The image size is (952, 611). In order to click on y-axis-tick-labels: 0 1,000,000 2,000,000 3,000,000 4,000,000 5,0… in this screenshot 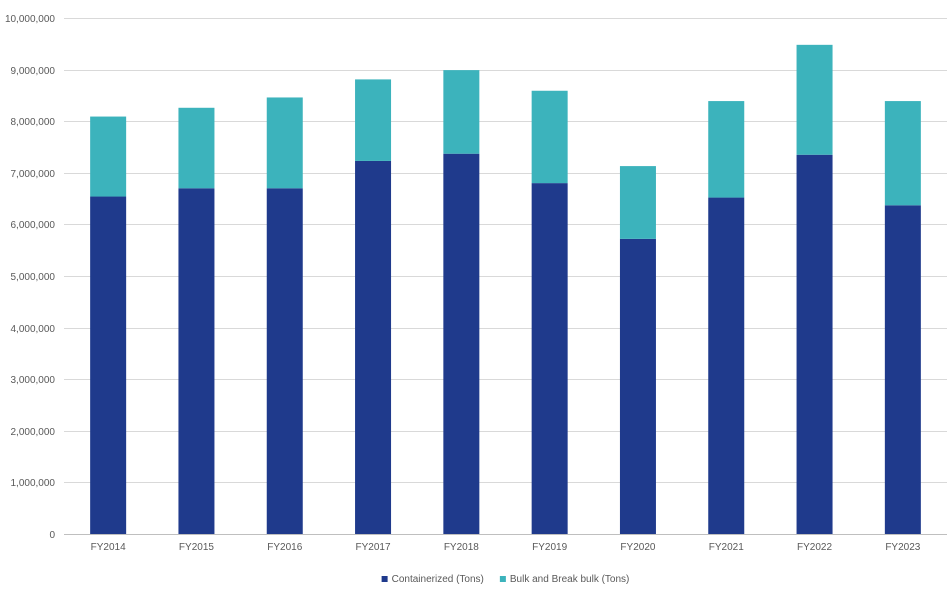, I will do `click(30, 277)`.